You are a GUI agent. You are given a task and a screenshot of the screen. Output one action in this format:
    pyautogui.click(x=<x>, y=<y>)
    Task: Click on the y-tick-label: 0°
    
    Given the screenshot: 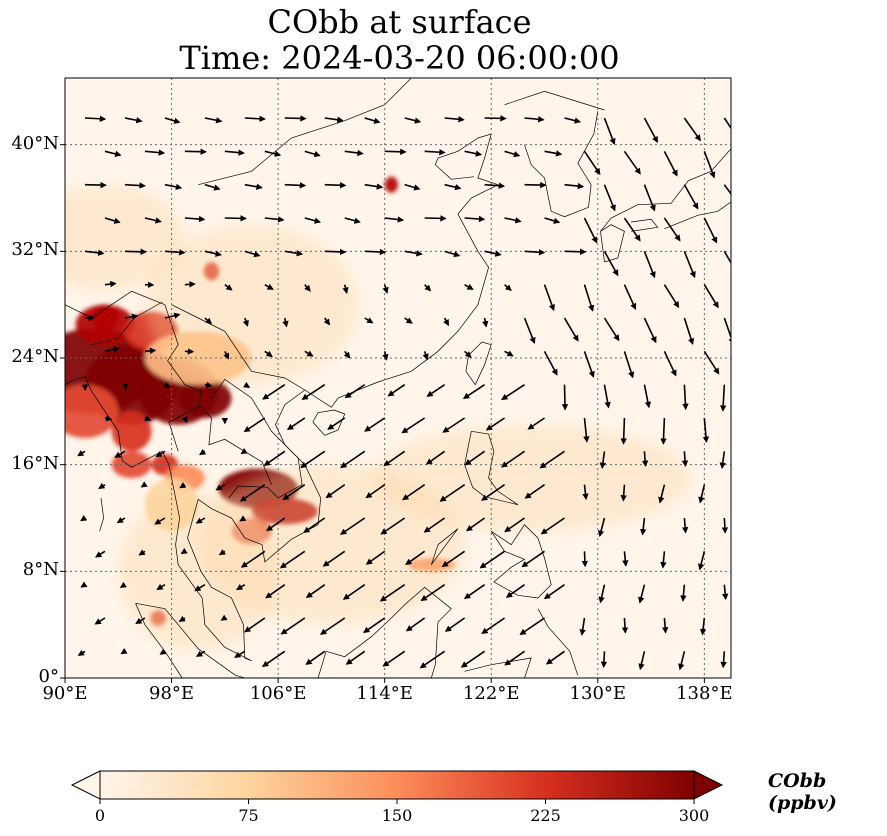 What is the action you would take?
    pyautogui.click(x=48, y=676)
    